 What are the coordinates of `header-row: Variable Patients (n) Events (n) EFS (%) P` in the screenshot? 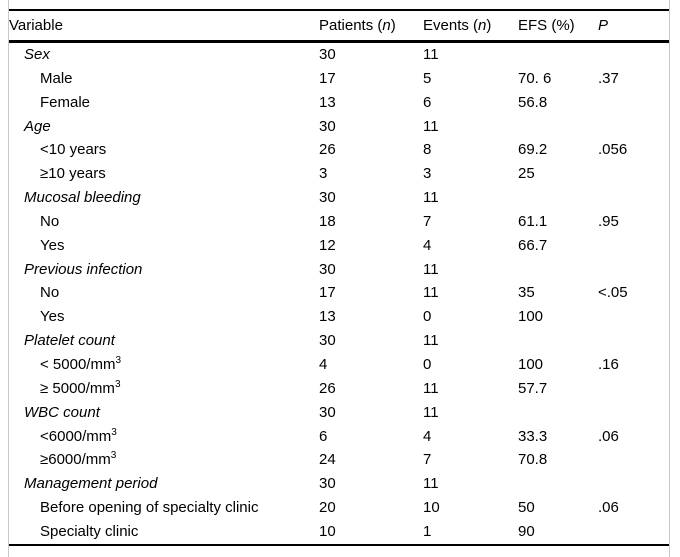 It's located at (339, 26).